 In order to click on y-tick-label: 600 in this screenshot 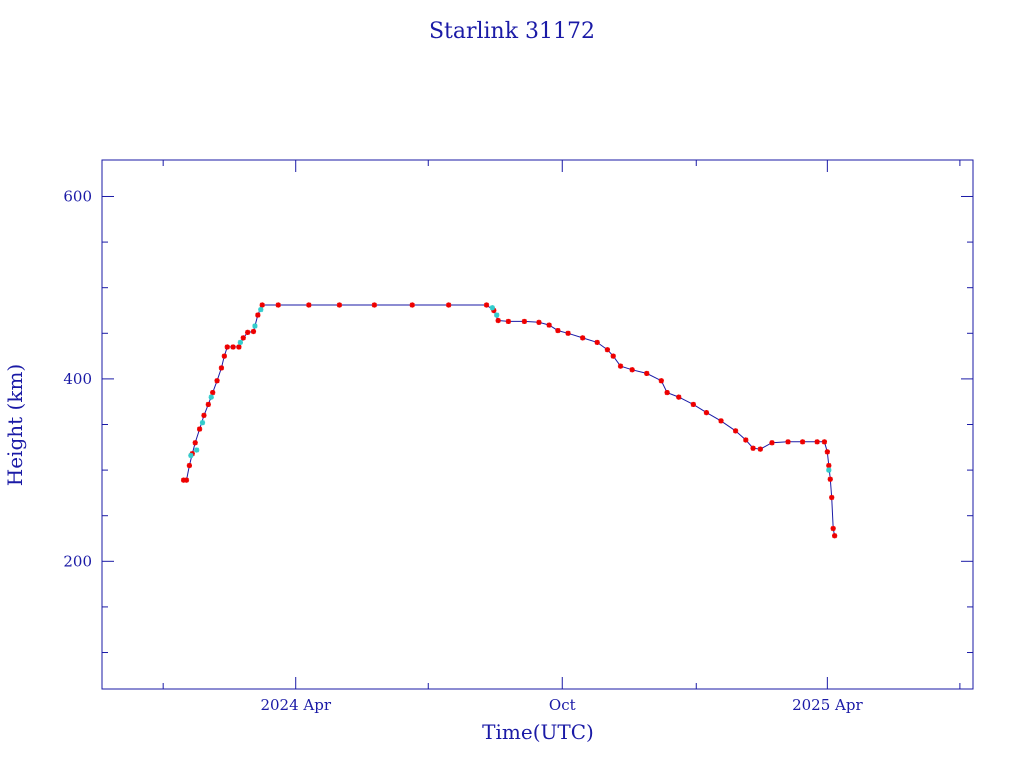, I will do `click(77, 196)`.